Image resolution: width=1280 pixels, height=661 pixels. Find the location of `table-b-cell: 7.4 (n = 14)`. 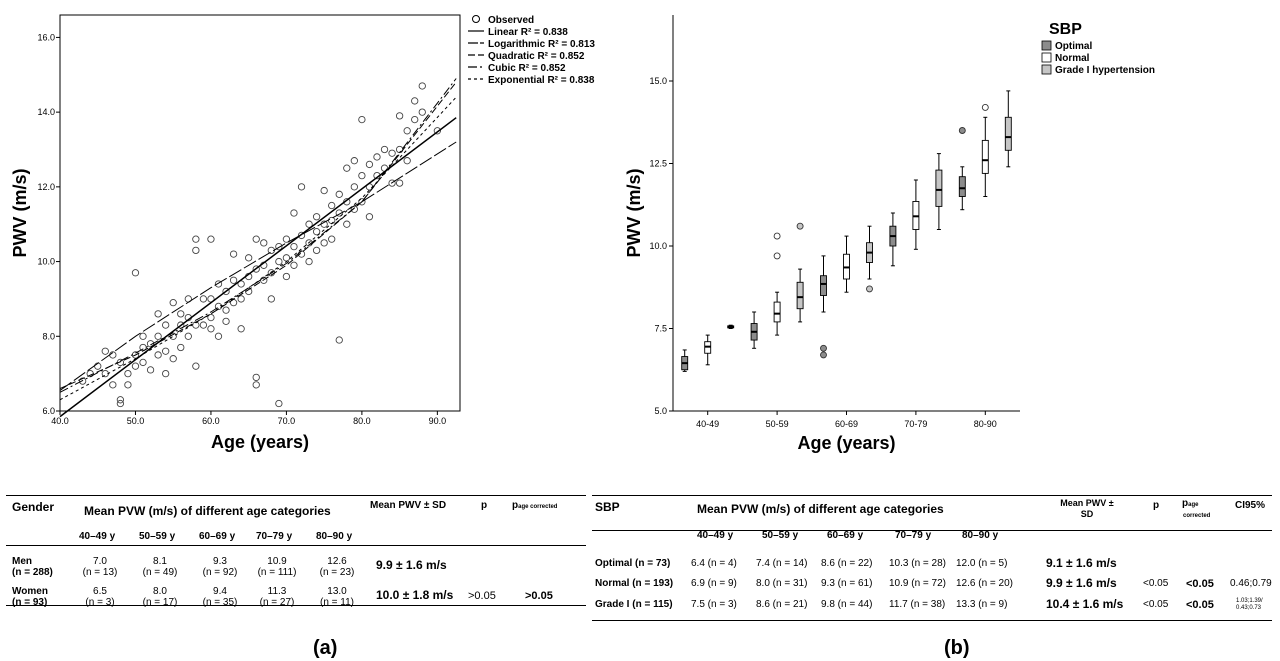

table-b-cell: 7.4 (n = 14) is located at coordinates (782, 563).